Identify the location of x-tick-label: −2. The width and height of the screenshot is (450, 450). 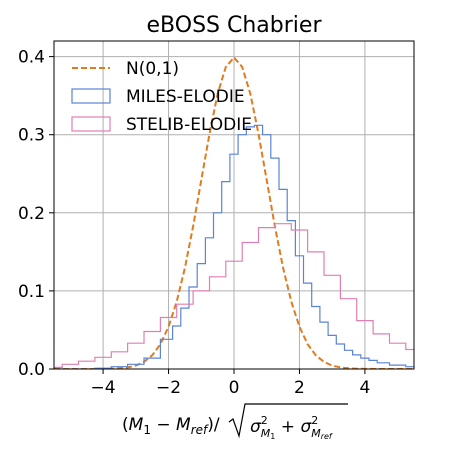
(168, 388).